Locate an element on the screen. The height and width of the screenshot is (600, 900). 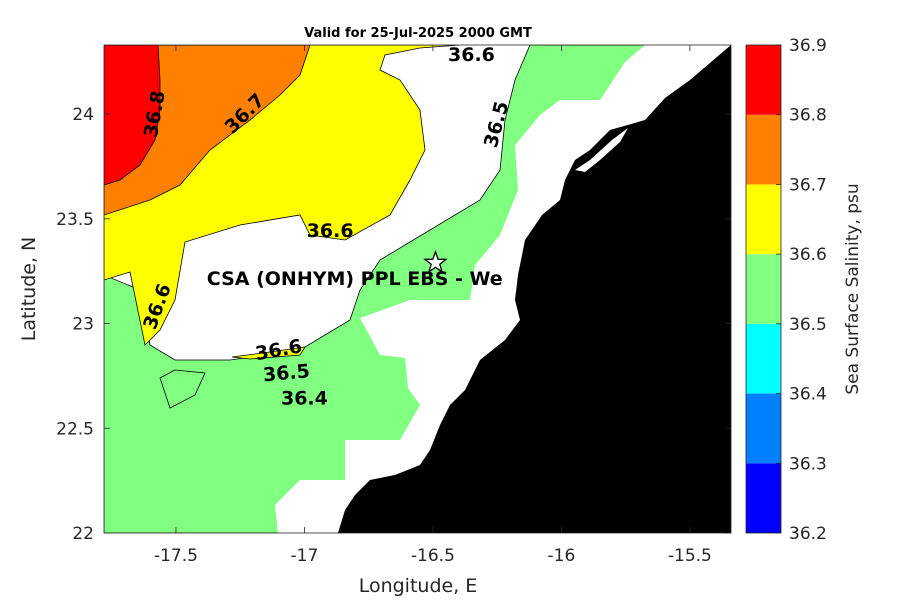
y-tick-label: 22 is located at coordinates (83, 534).